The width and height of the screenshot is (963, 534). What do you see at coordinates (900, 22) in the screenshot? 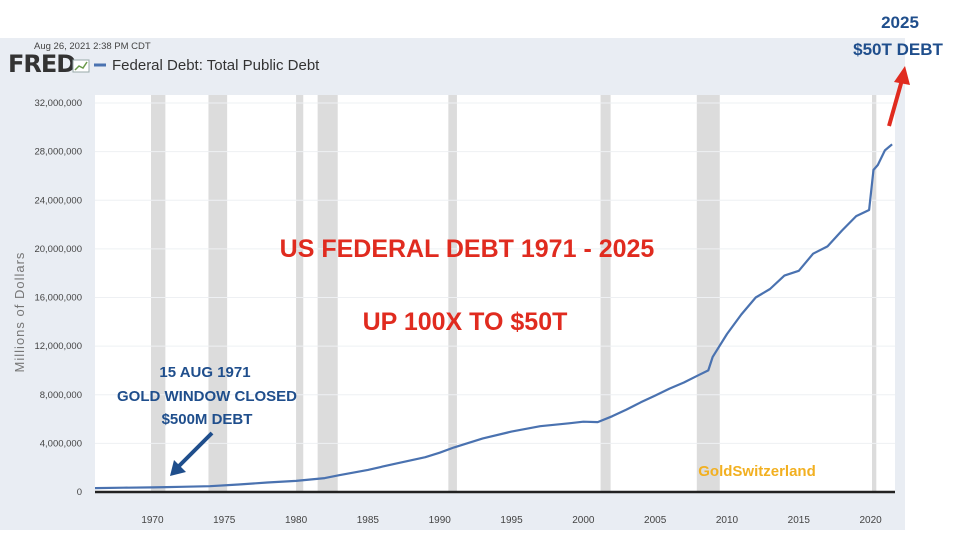
I see `projection-year: 2025` at bounding box center [900, 22].